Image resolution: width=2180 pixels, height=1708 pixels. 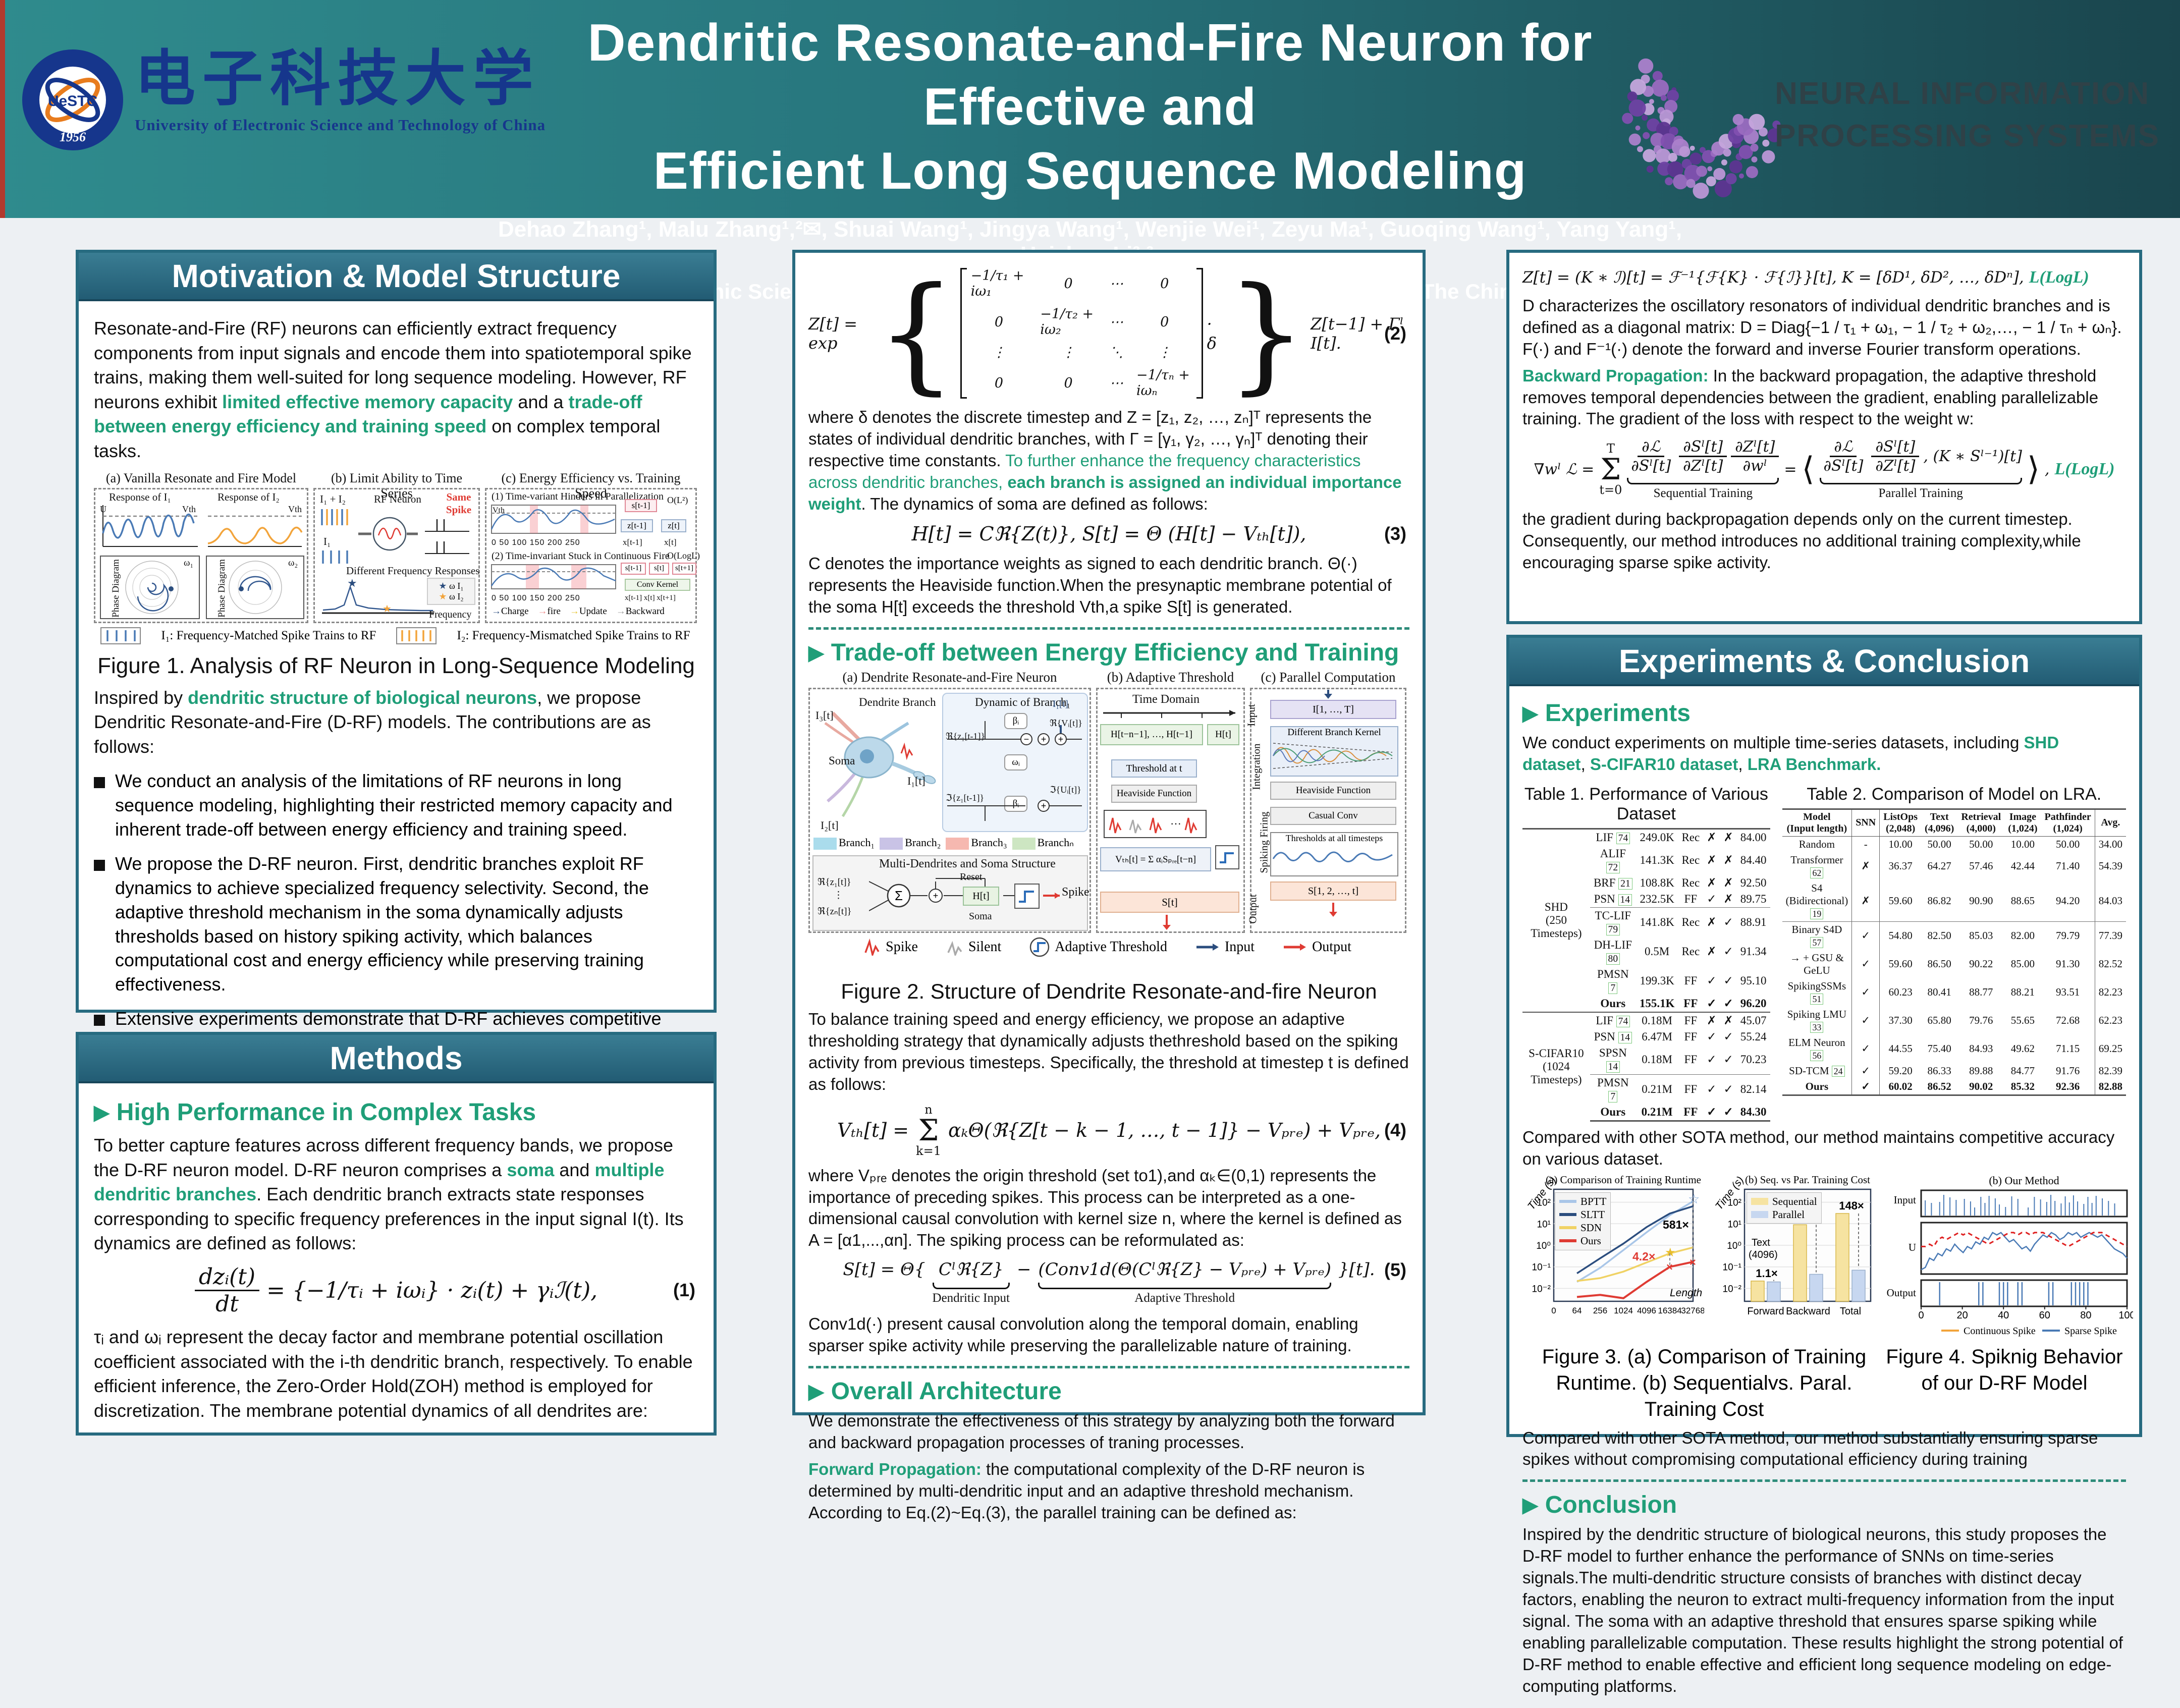 What do you see at coordinates (1901, 866) in the screenshot?
I see `table-cell: 36.37` at bounding box center [1901, 866].